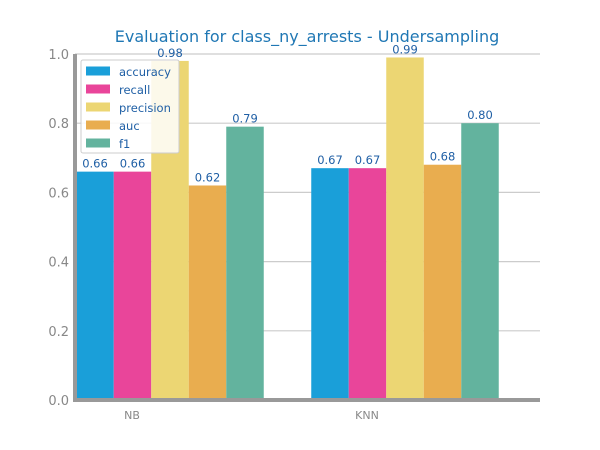  What do you see at coordinates (98, 107) in the screenshot?
I see `legend-swatch-precision` at bounding box center [98, 107].